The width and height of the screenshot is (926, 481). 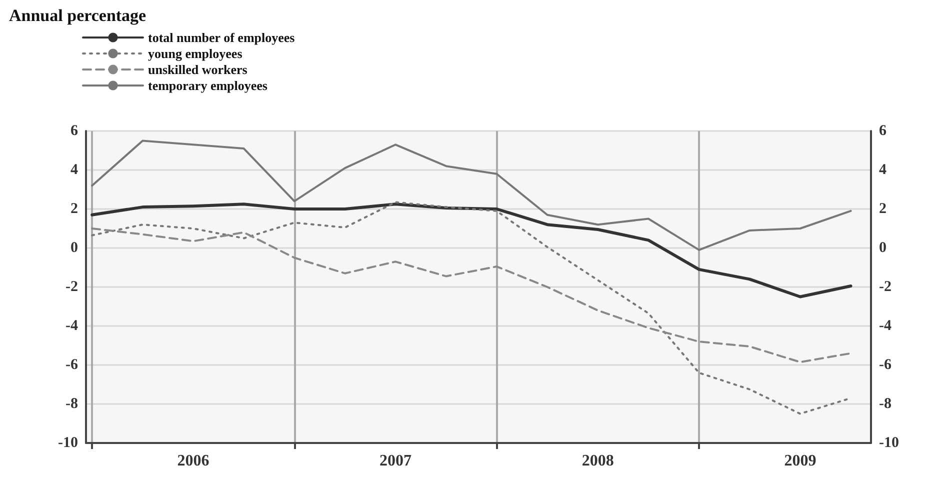 I want to click on x-tick-label: 2007, so click(x=396, y=461).